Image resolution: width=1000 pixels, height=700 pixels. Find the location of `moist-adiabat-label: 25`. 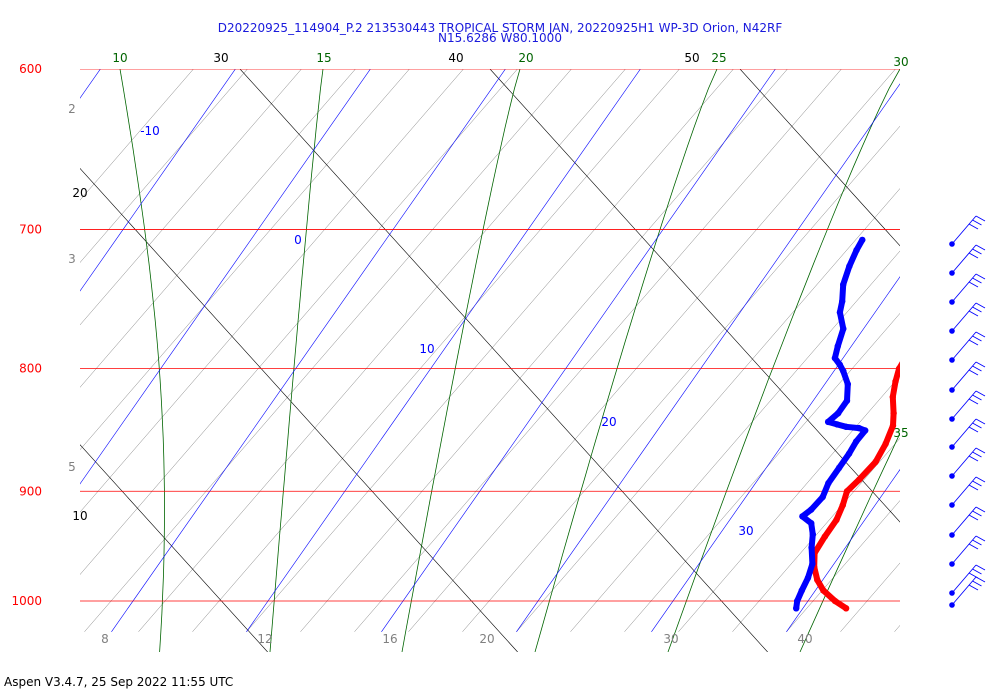

moist-adiabat-label: 25 is located at coordinates (718, 58).